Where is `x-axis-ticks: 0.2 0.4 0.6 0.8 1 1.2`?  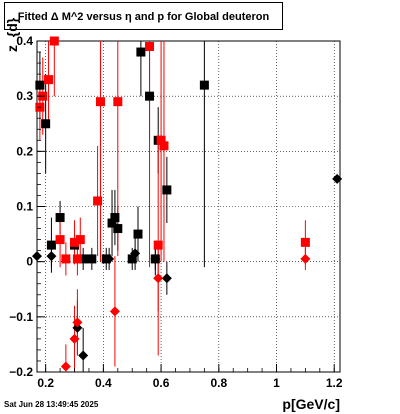
x-axis-ticks: 0.2 0.4 0.6 0.8 1 1.2 is located at coordinates (190, 377).